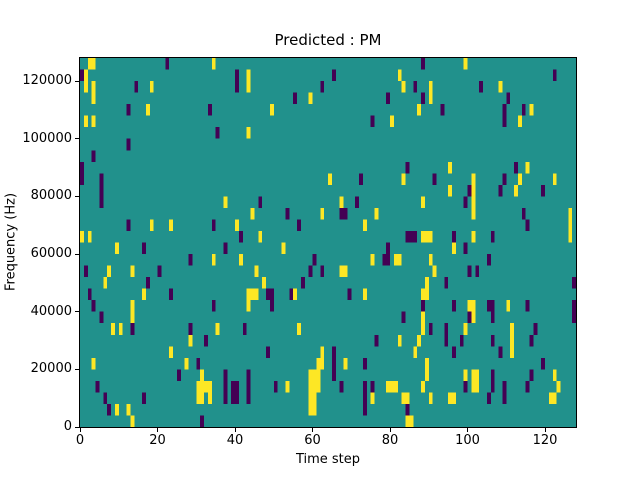 The width and height of the screenshot is (640, 480). What do you see at coordinates (467, 440) in the screenshot?
I see `x-tick-label: 100` at bounding box center [467, 440].